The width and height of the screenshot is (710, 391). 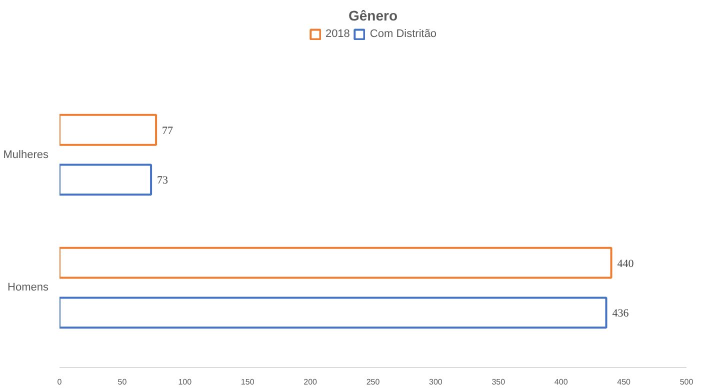 What do you see at coordinates (621, 314) in the screenshot?
I see `data-label: 436` at bounding box center [621, 314].